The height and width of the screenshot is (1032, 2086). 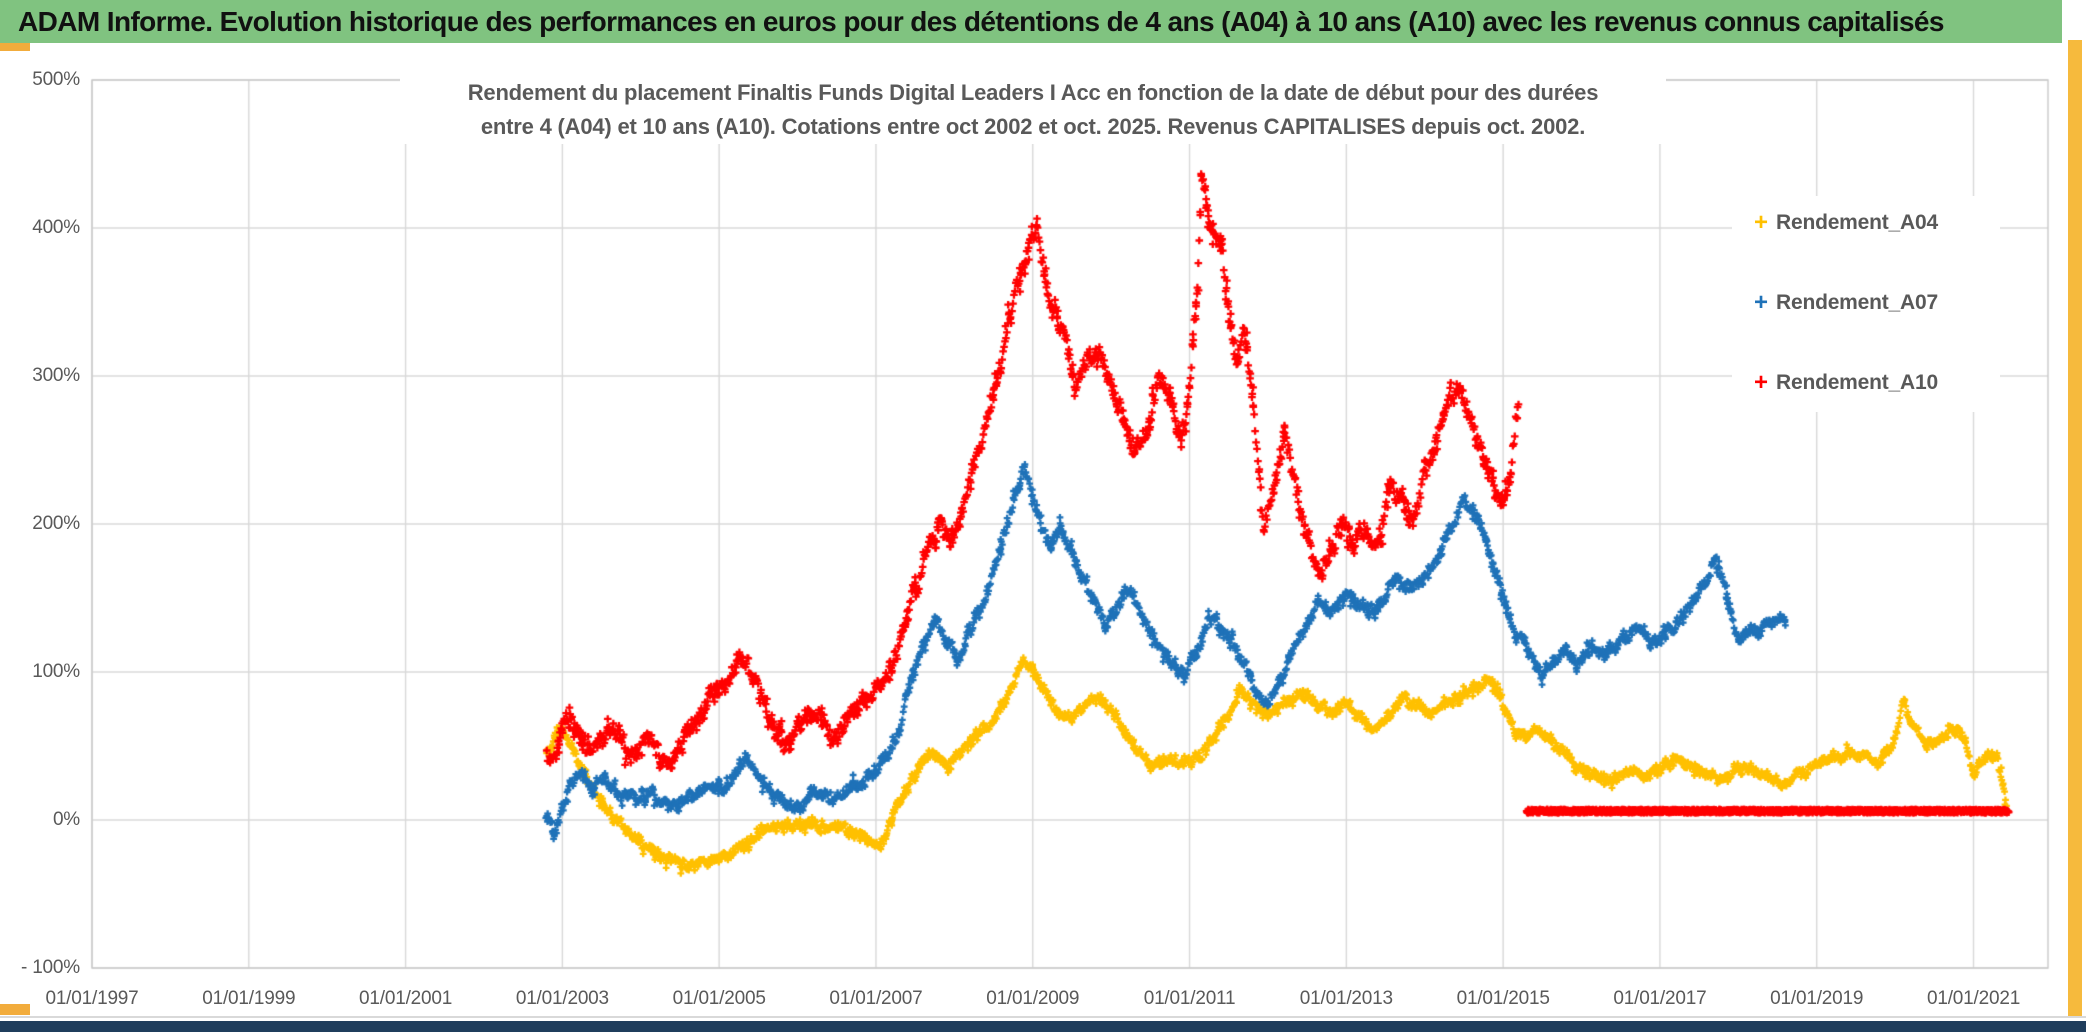 I want to click on legend-item: + Rendement_A04, so click(x=1842, y=223).